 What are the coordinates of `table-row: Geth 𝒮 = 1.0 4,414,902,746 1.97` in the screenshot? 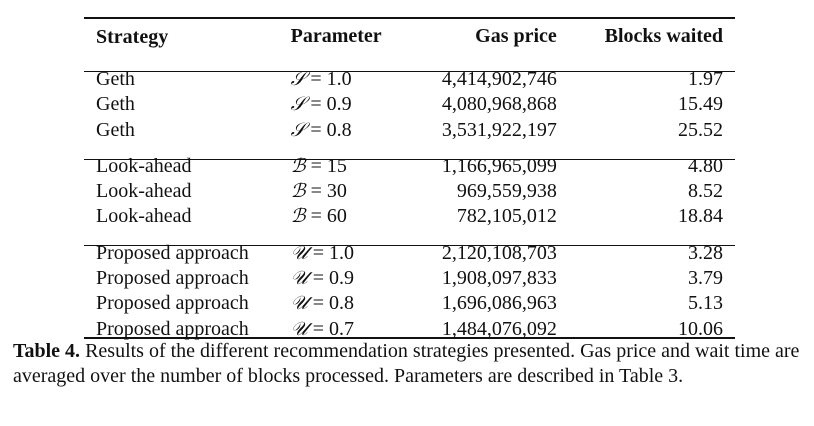 It's located at (409, 74).